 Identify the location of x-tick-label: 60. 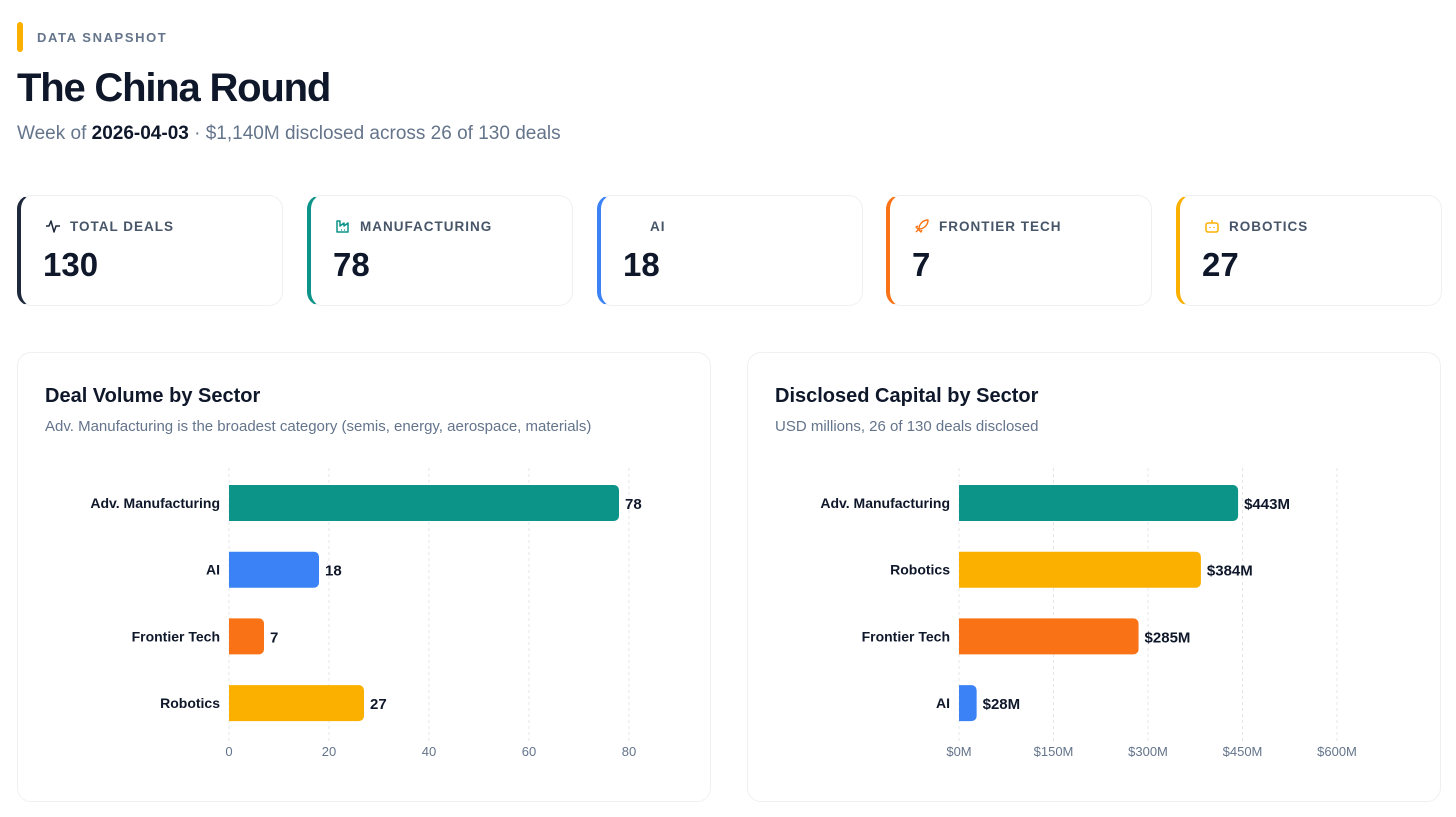
(529, 751).